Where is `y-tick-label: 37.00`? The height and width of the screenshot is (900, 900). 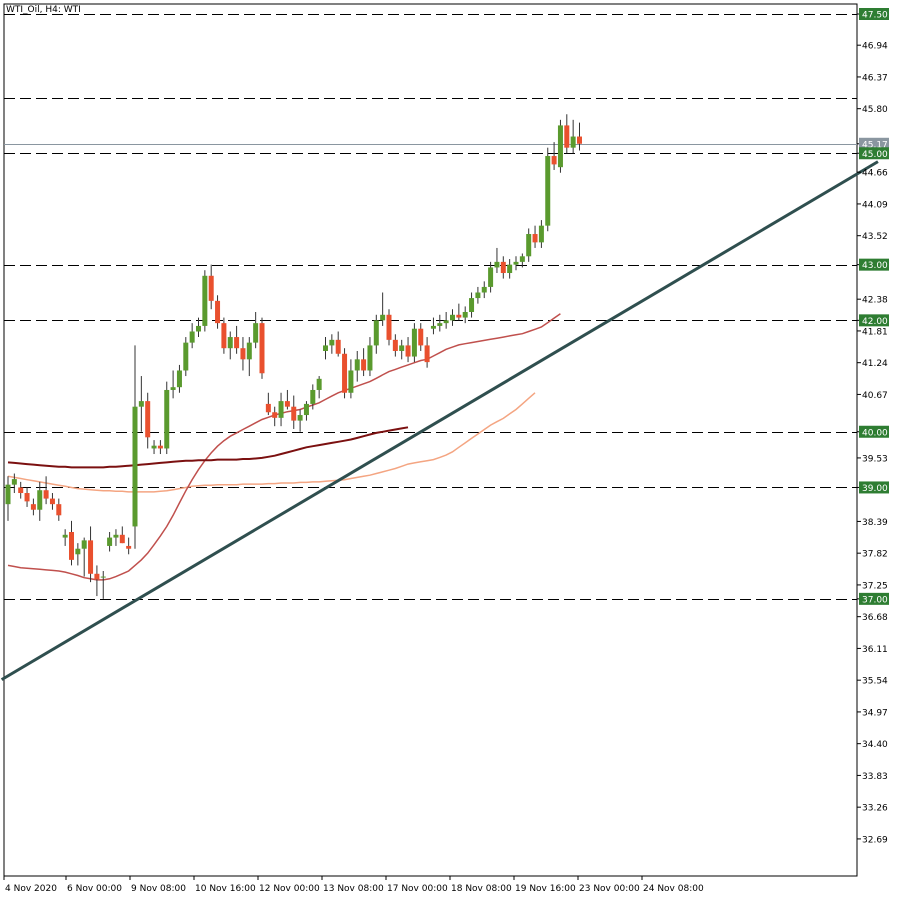
y-tick-label: 37.00 is located at coordinates (875, 600).